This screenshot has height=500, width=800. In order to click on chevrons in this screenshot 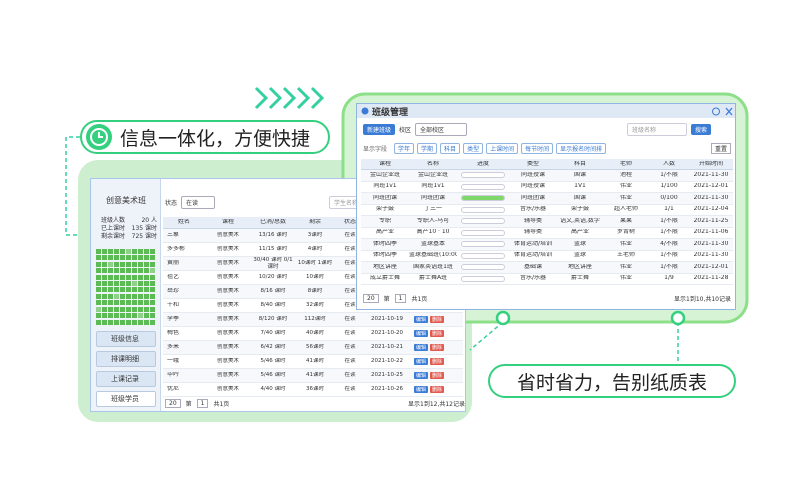, I will do `click(289, 98)`.